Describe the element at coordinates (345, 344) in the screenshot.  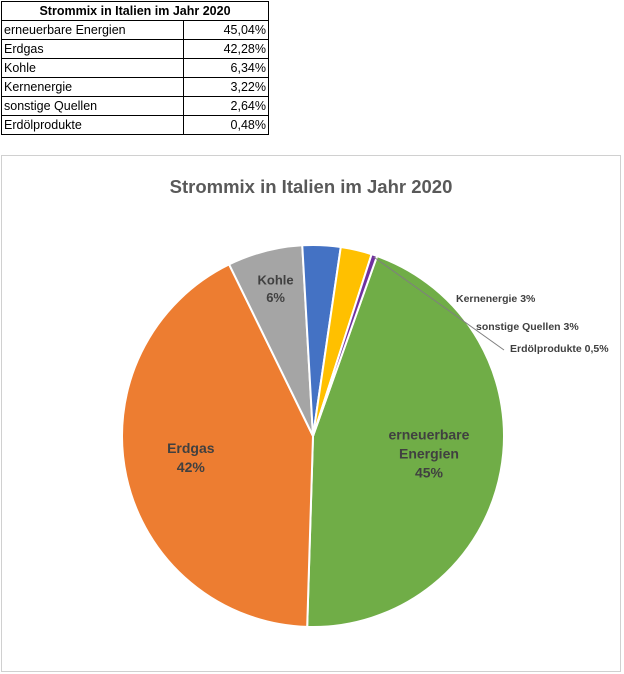
I see `pie-slice-erd-lprodukte` at that location.